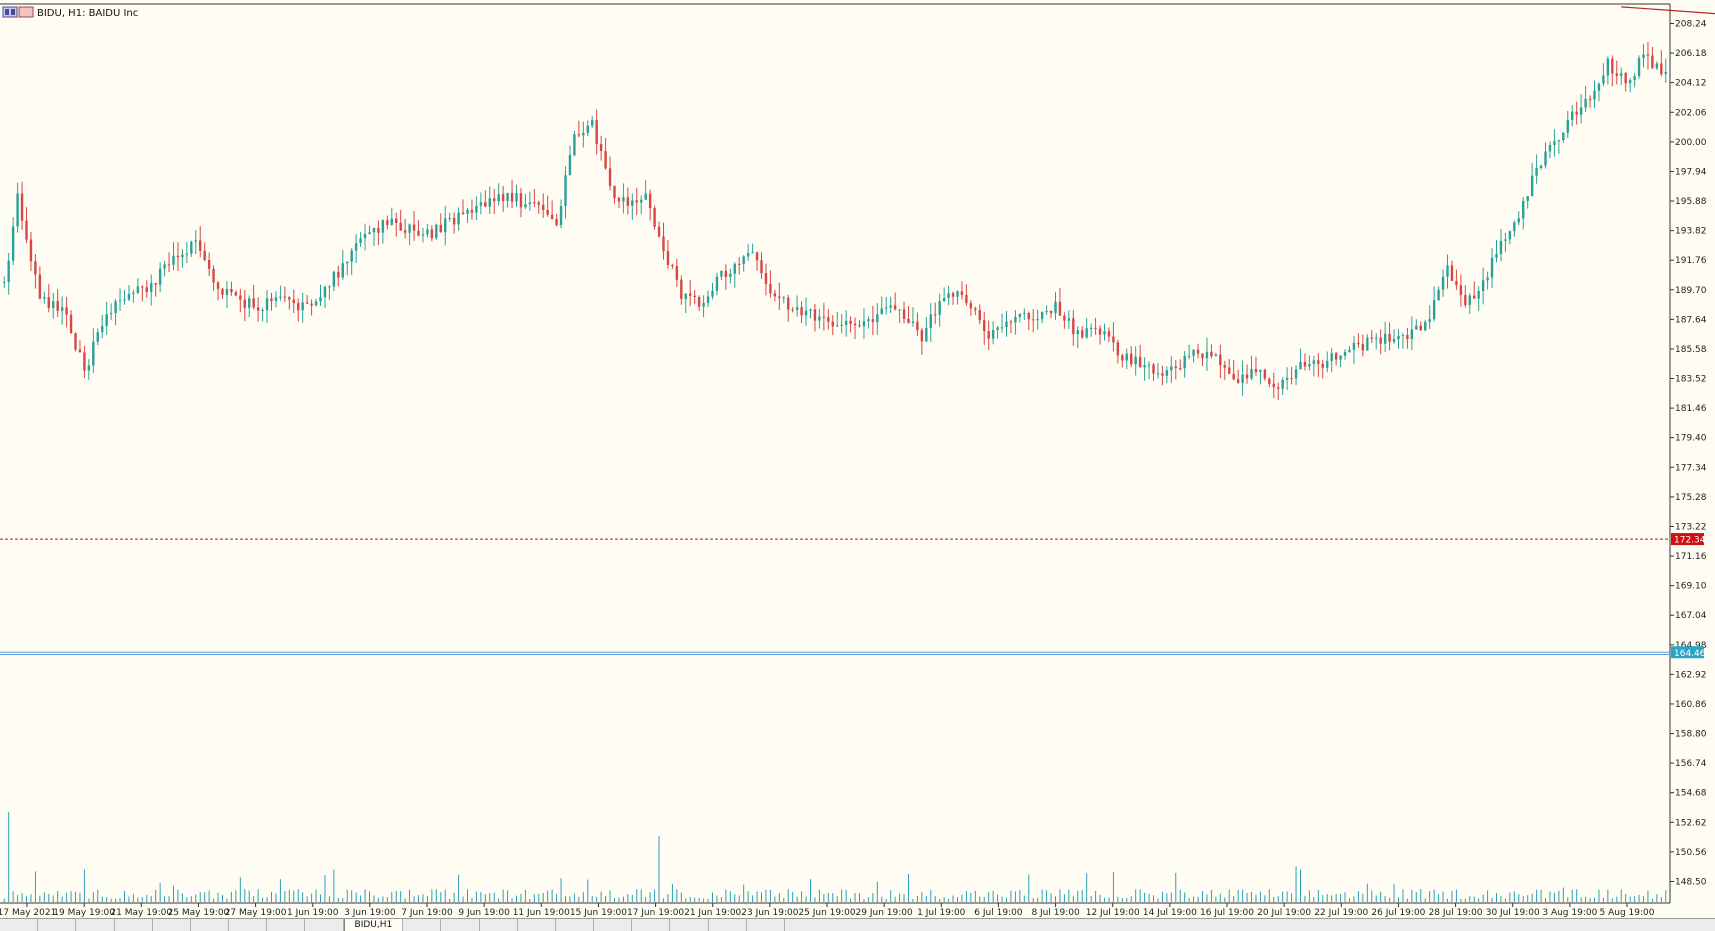 The height and width of the screenshot is (931, 1715). I want to click on y-tick-label: 156.74, so click(1691, 764).